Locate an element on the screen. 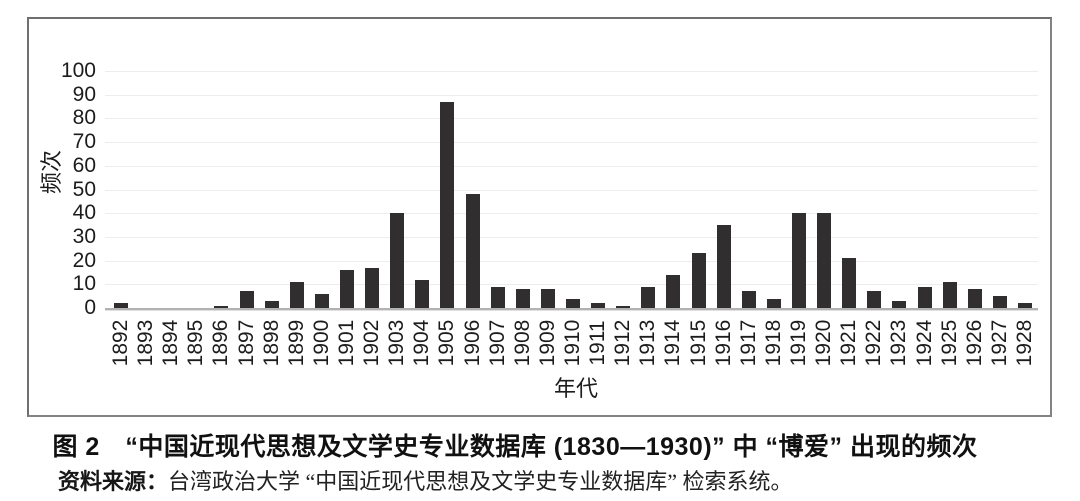 The height and width of the screenshot is (501, 1080). bar-1905 is located at coordinates (447, 204).